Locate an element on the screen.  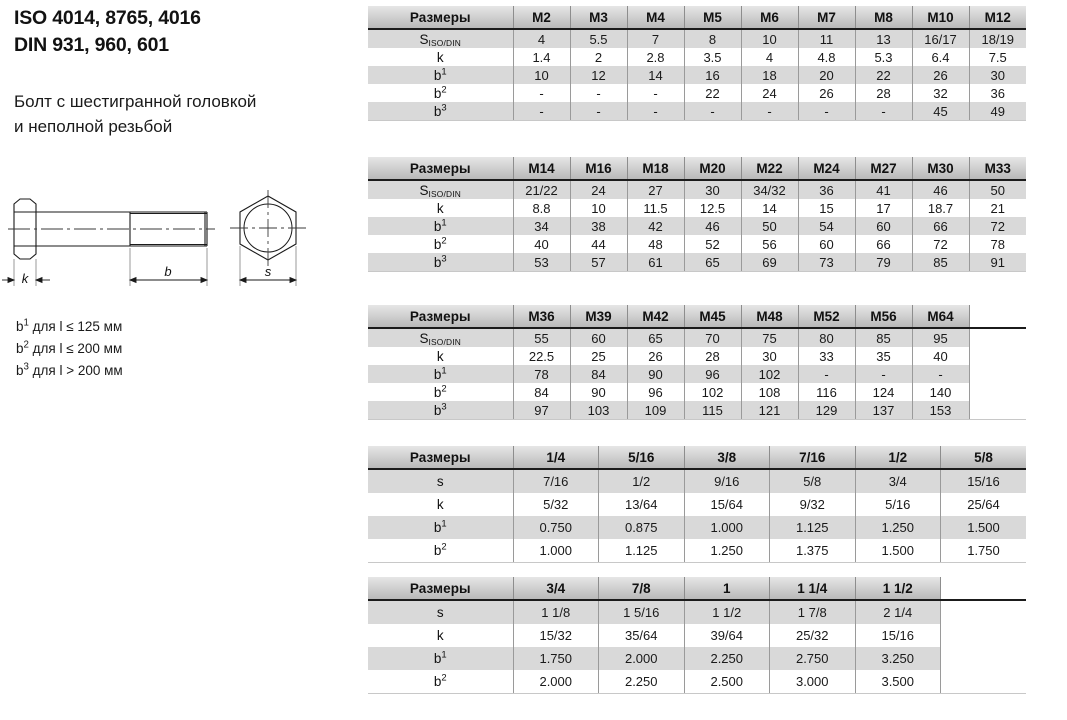
table-cell: 1.125 is located at coordinates (641, 551).